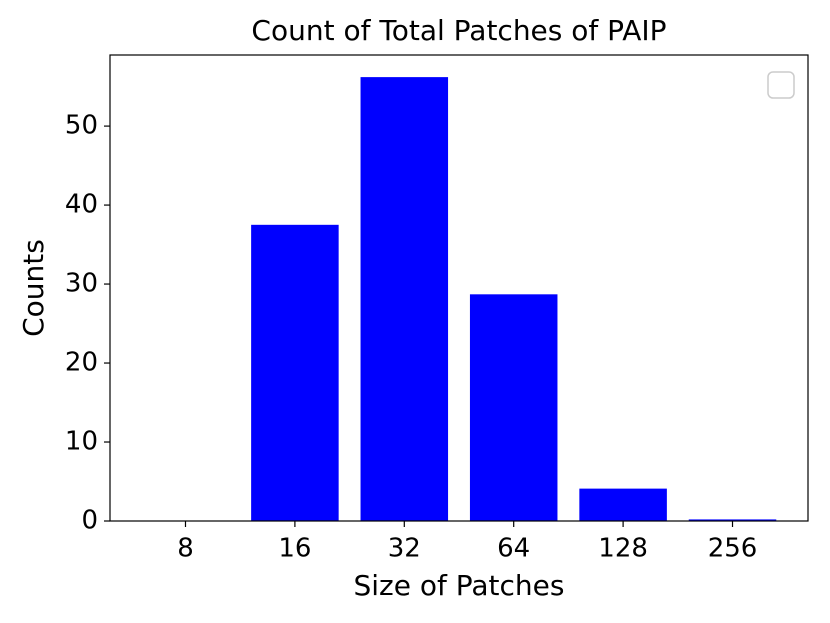 The height and width of the screenshot is (623, 830). Describe the element at coordinates (459, 585) in the screenshot. I see `x-axis-label: Size of Patches` at that location.